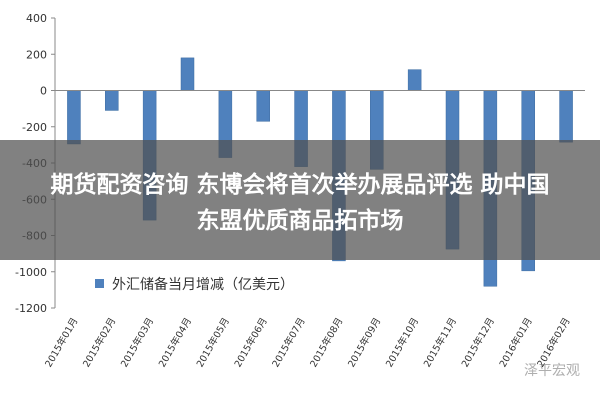  I want to click on y-tick-label: 200, so click(36, 54).